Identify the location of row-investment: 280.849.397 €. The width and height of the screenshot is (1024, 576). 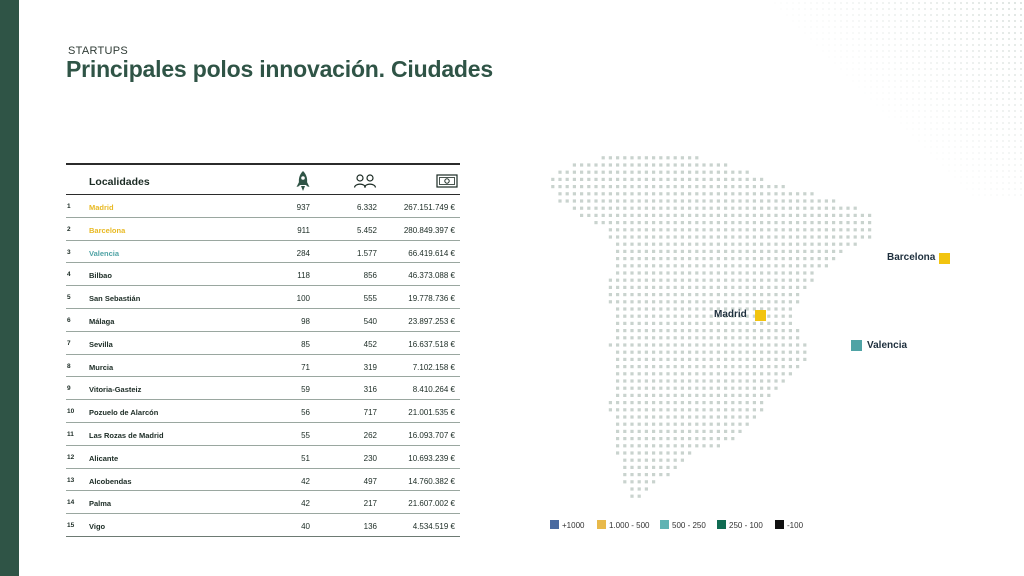
(429, 230).